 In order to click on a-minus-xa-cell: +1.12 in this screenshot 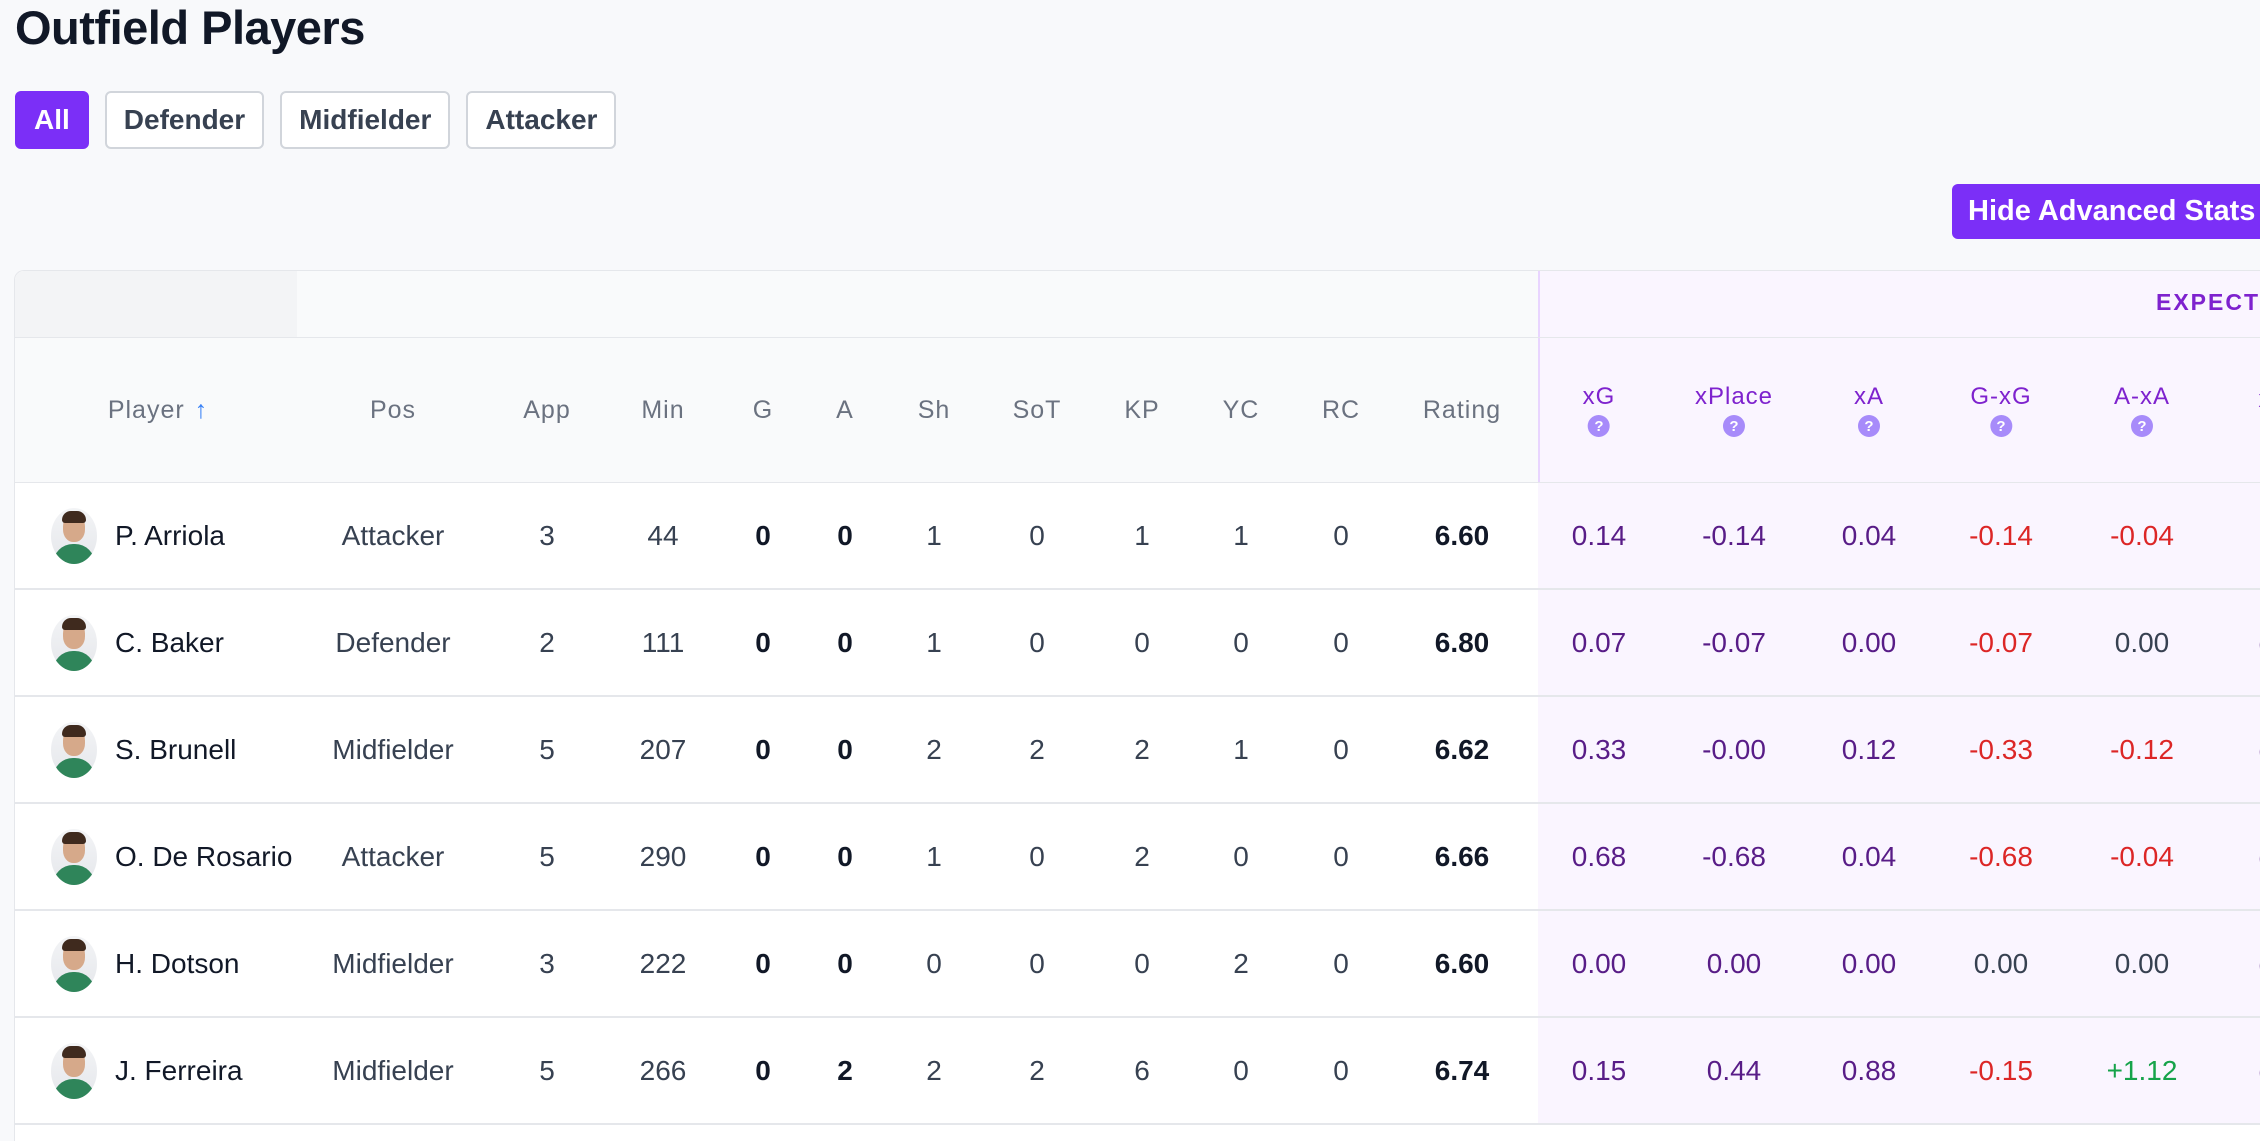, I will do `click(2142, 1070)`.